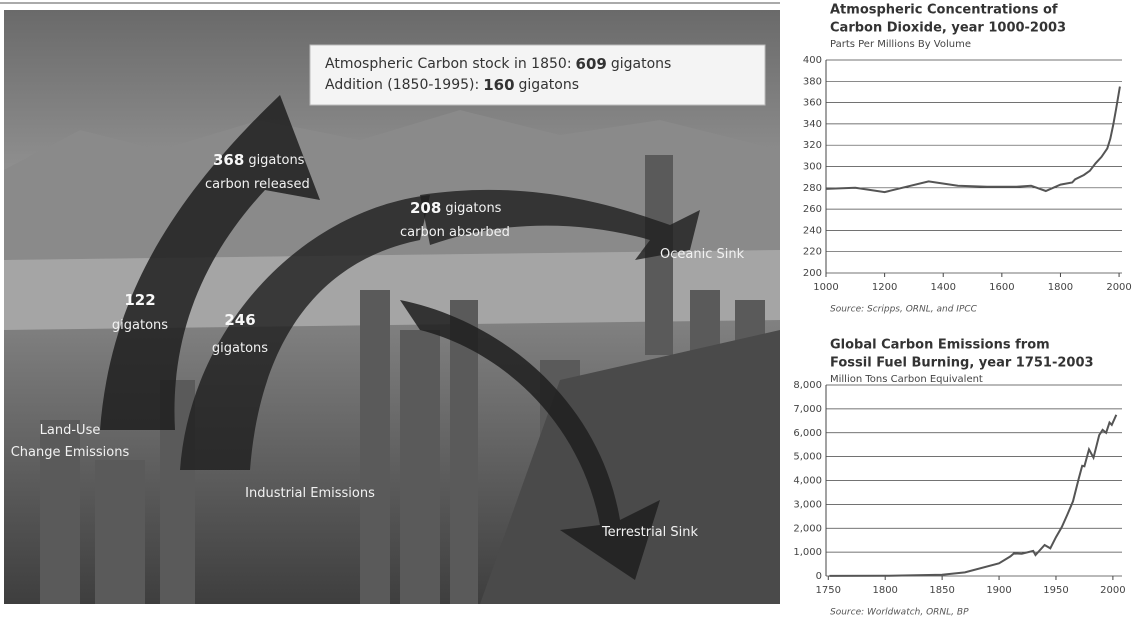 Image resolution: width=1134 pixels, height=622 pixels. I want to click on value-label: 122, so click(139, 300).